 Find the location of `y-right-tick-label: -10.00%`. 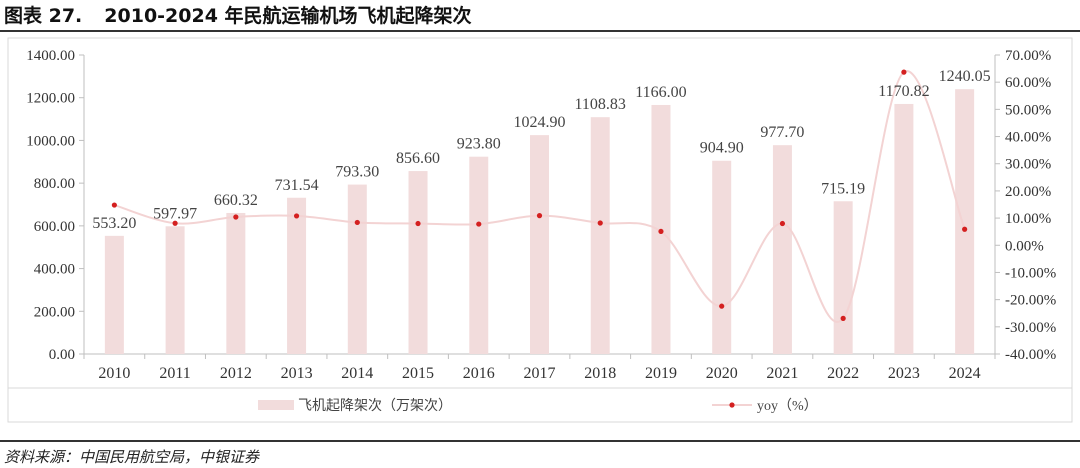

y-right-tick-label: -10.00% is located at coordinates (1030, 273).